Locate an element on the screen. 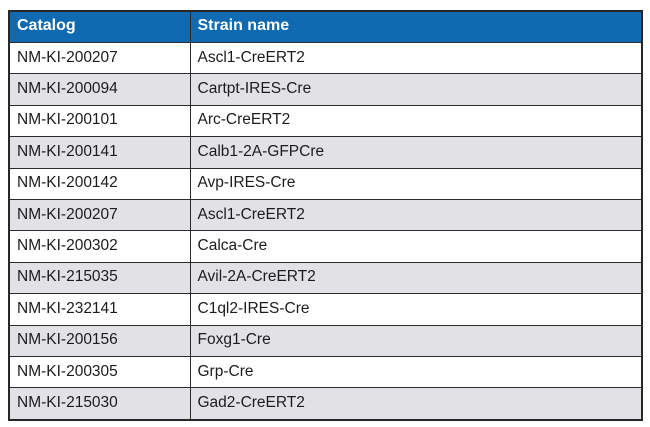 The height and width of the screenshot is (427, 650). table-row: NM-KI-215030 Gad2-CreERT2 is located at coordinates (325, 404).